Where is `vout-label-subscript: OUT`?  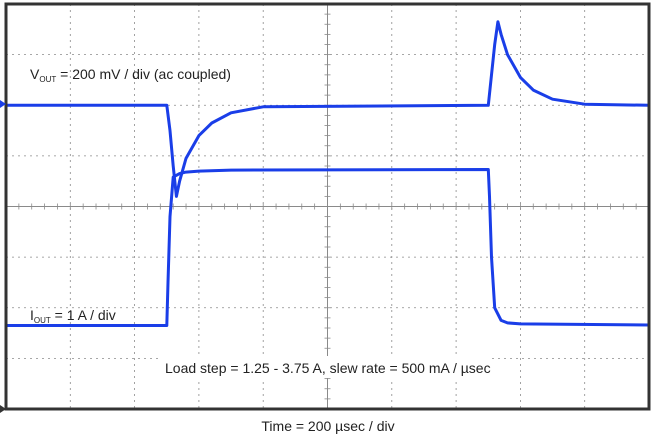 vout-label-subscript: OUT is located at coordinates (47, 79).